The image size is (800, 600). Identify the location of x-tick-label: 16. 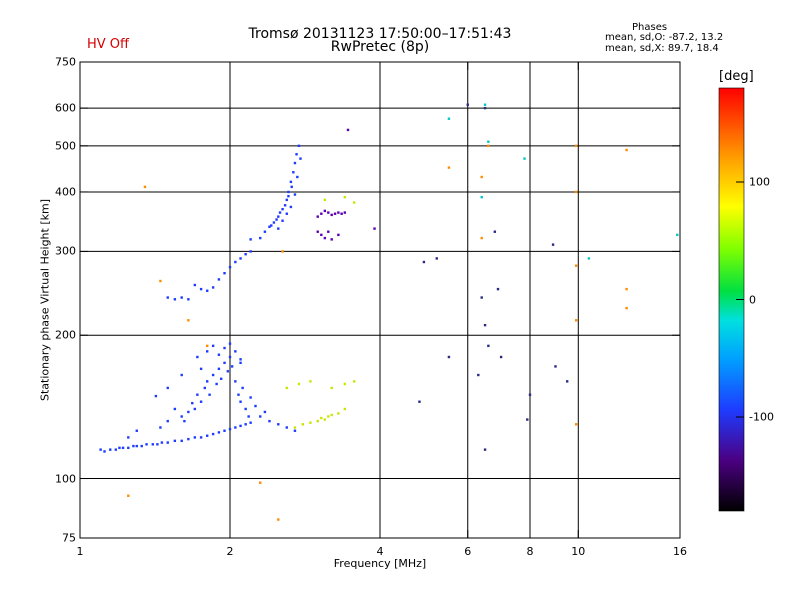
(680, 551).